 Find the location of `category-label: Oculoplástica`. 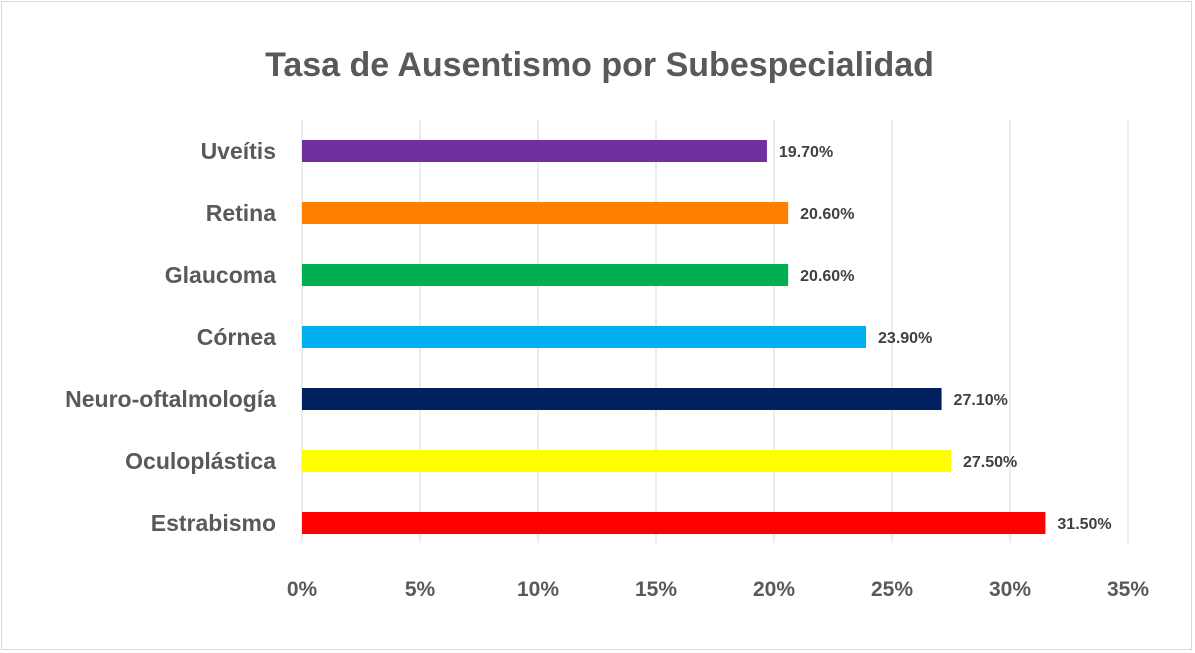

category-label: Oculoplástica is located at coordinates (200, 461).